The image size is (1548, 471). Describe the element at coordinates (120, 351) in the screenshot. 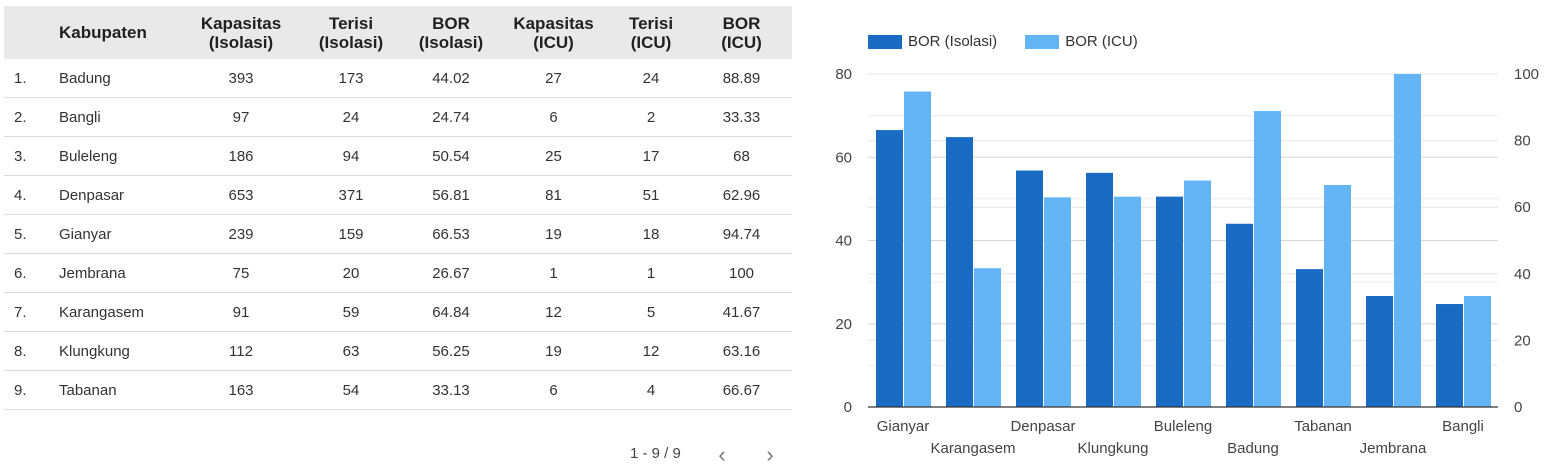

I see `cell-name: Klungkung` at that location.